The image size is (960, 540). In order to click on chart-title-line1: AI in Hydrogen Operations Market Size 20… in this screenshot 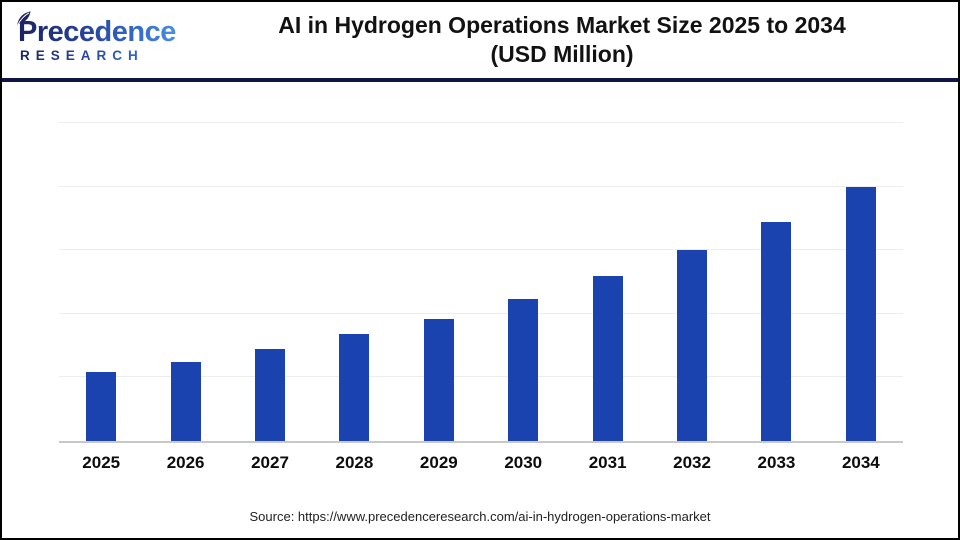, I will do `click(562, 24)`.